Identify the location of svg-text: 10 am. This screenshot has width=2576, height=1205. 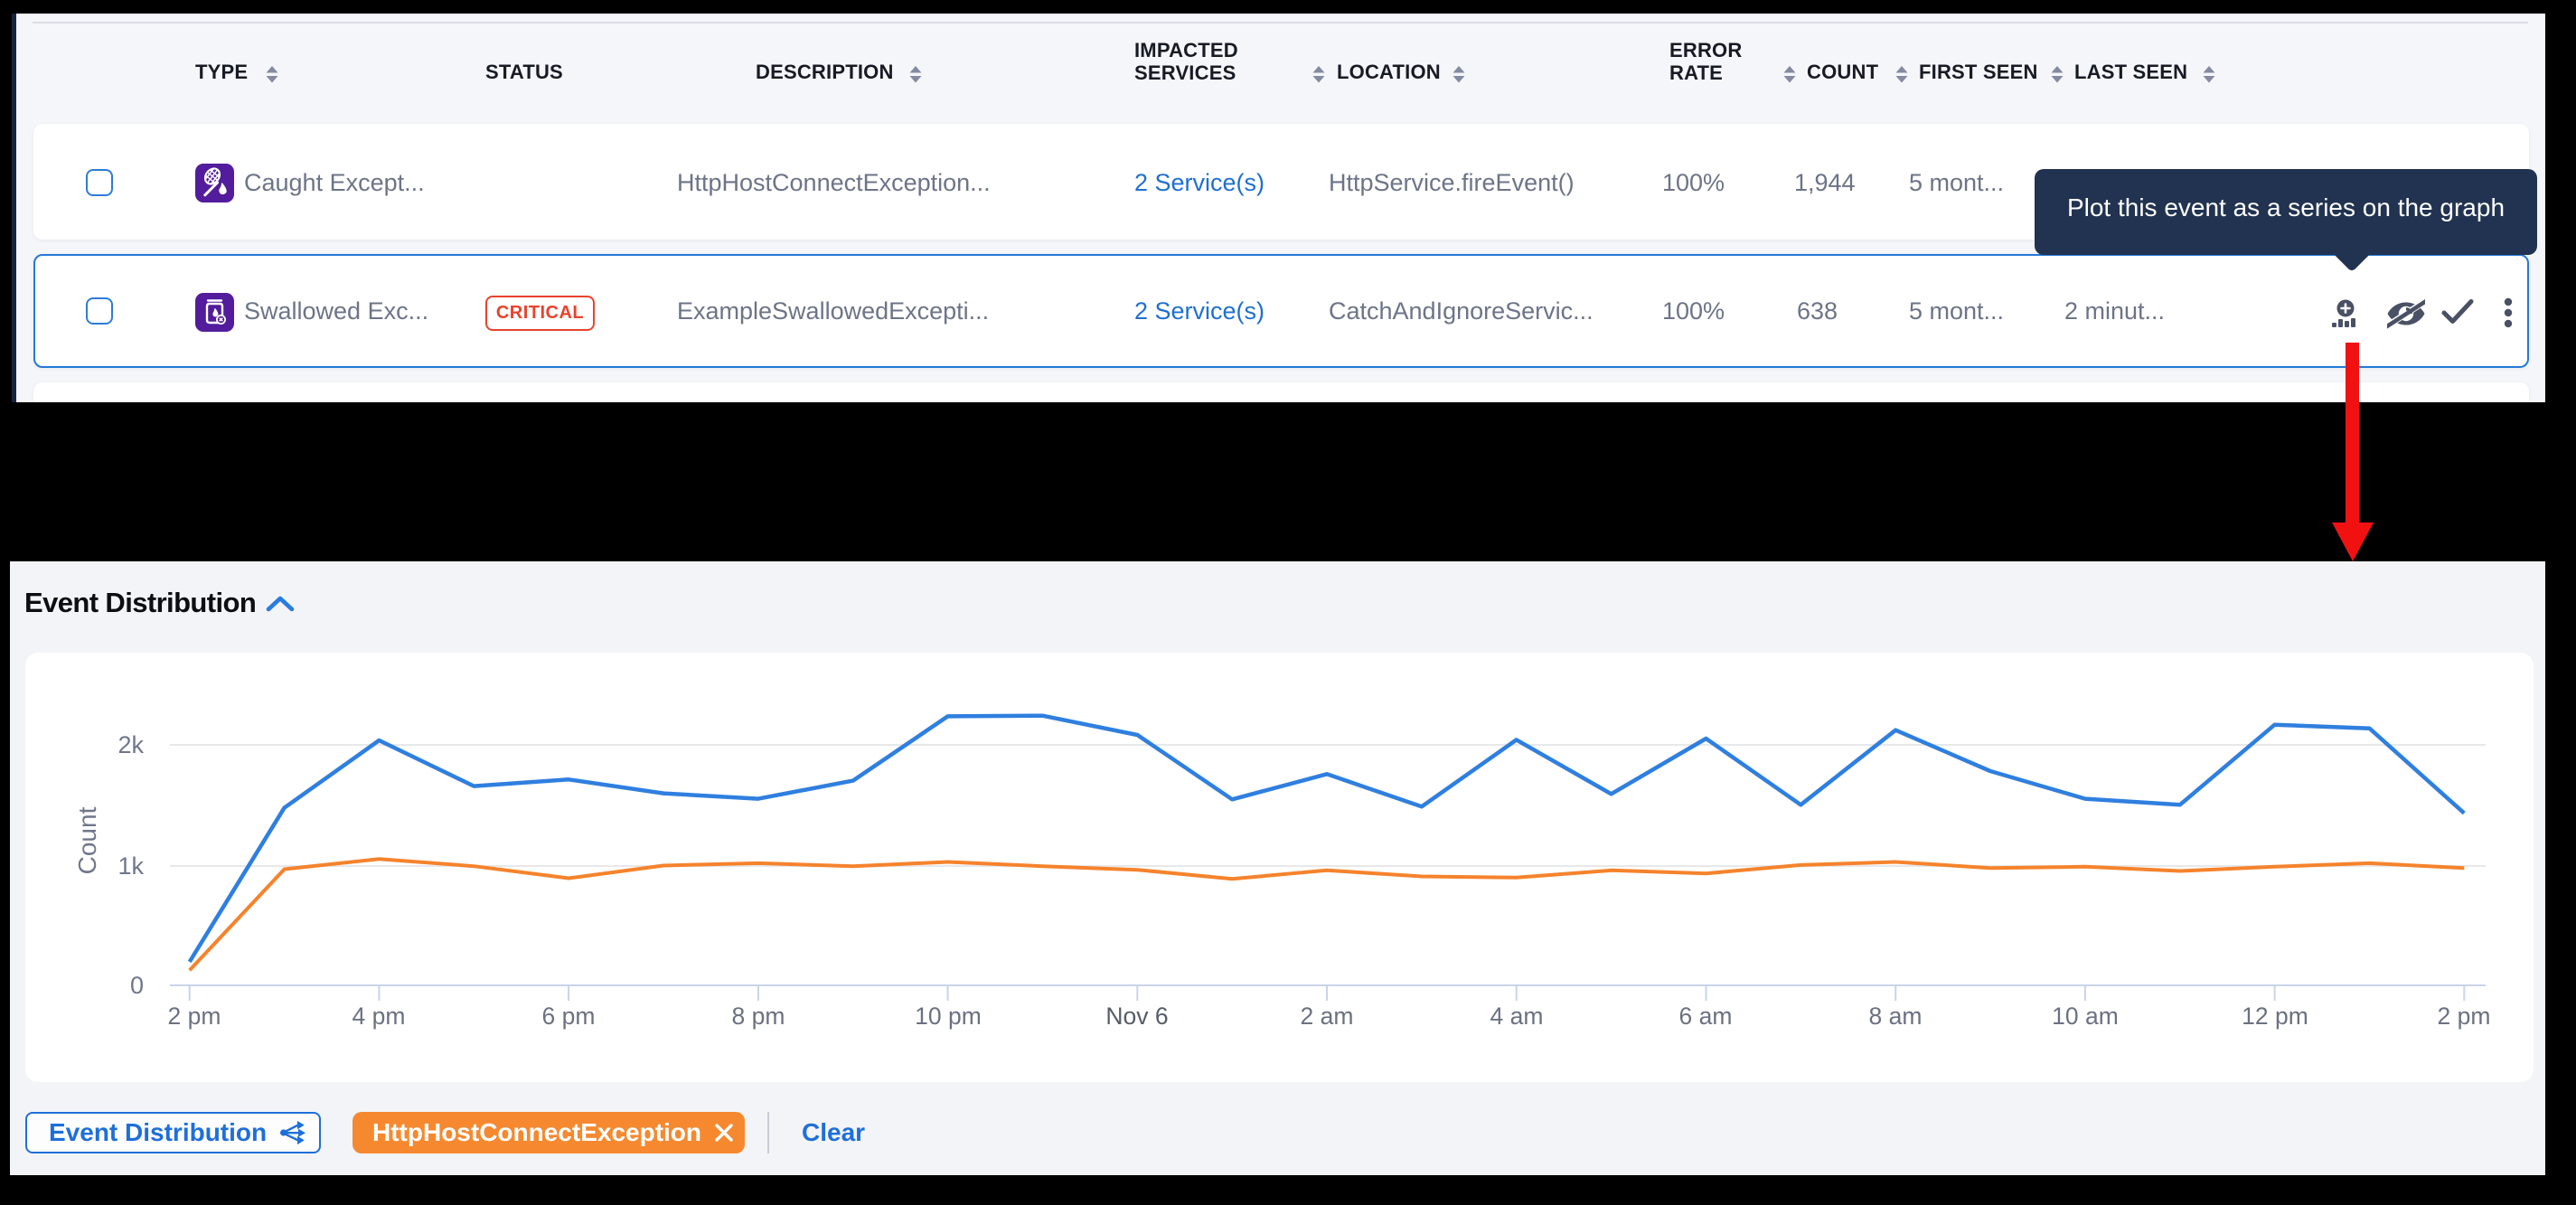
(2085, 1016).